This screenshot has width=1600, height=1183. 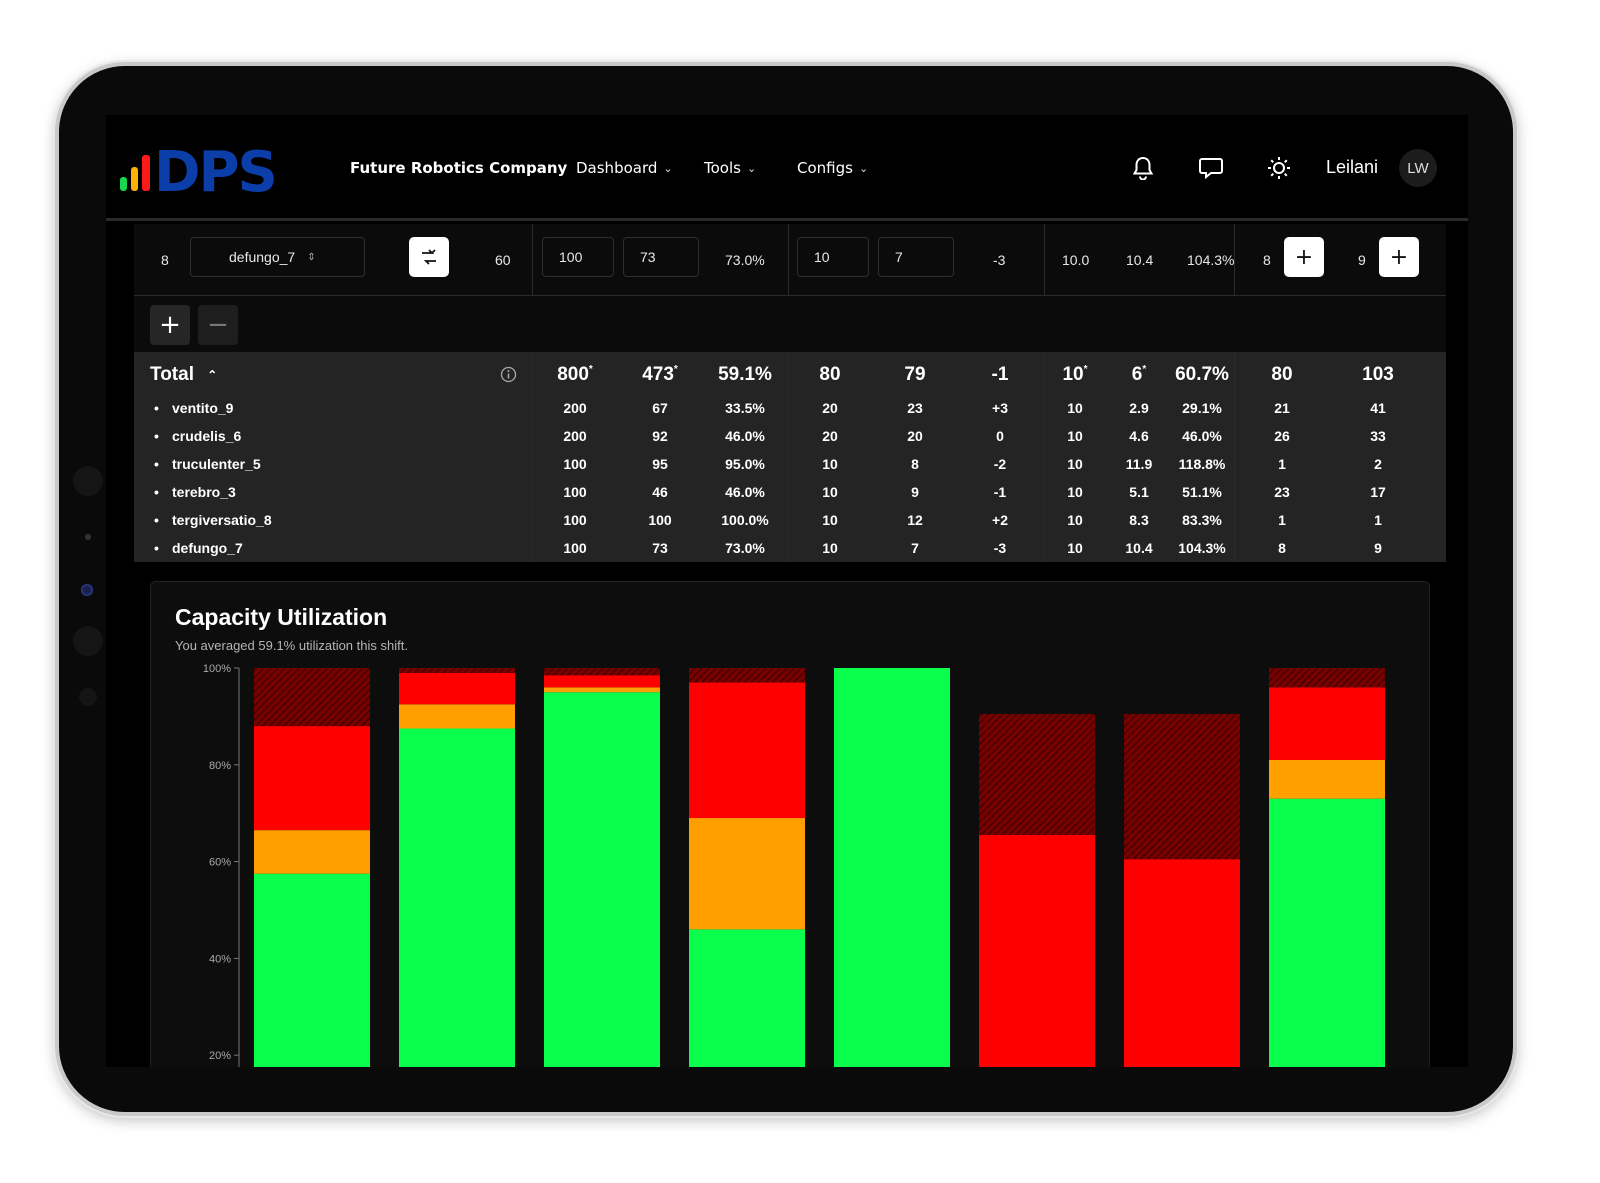 What do you see at coordinates (207, 464) in the screenshot?
I see `row-robot-name: truculenter_5` at bounding box center [207, 464].